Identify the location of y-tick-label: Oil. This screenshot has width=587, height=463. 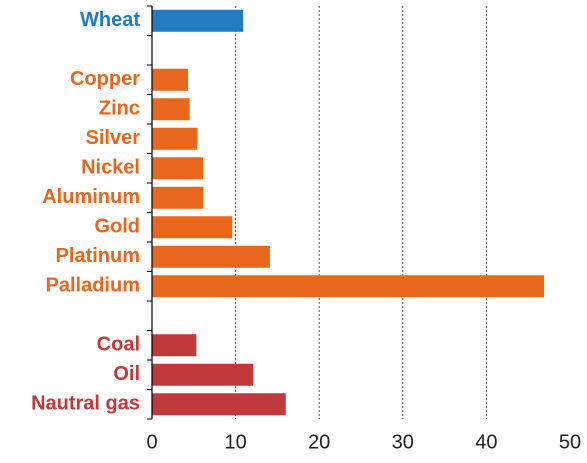
(126, 374).